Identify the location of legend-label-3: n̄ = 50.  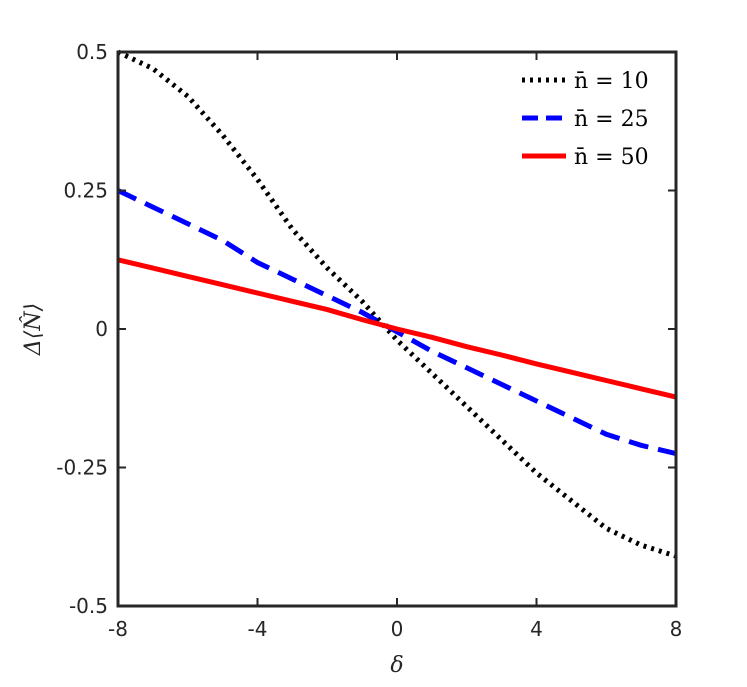
(611, 157).